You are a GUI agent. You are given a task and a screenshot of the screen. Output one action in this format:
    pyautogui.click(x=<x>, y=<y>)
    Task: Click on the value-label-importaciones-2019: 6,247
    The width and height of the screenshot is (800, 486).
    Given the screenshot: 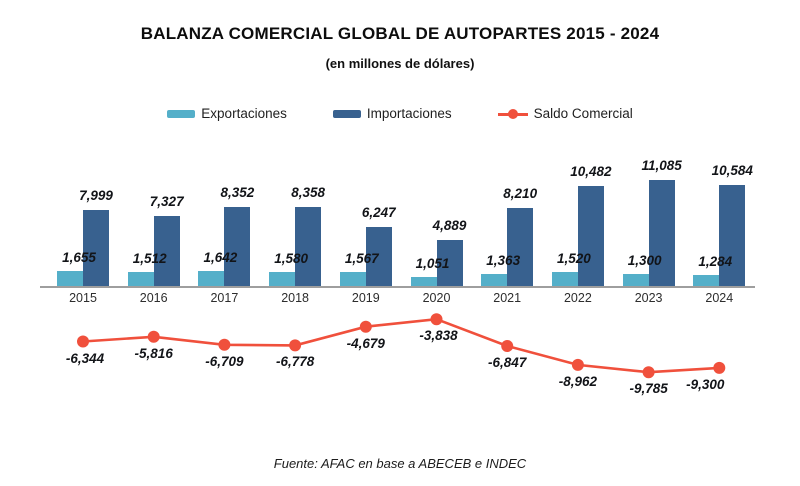 What is the action you would take?
    pyautogui.click(x=378, y=212)
    